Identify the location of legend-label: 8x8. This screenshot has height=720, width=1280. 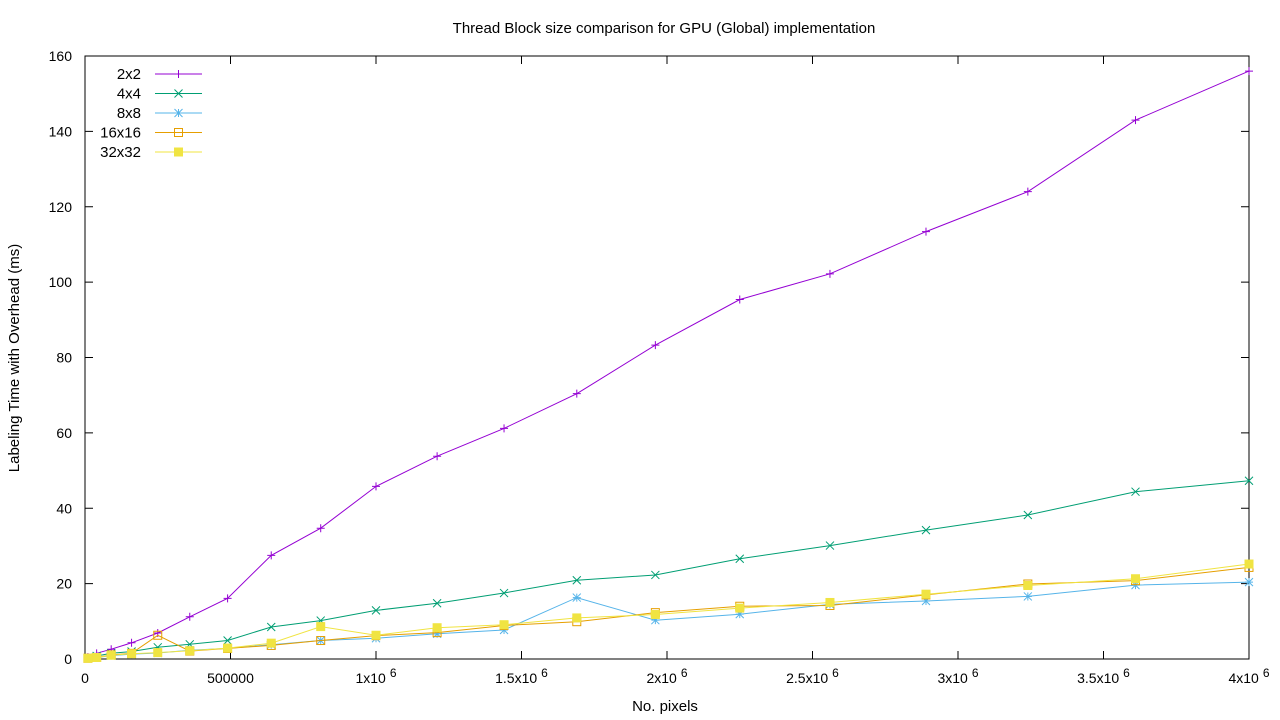
(129, 113).